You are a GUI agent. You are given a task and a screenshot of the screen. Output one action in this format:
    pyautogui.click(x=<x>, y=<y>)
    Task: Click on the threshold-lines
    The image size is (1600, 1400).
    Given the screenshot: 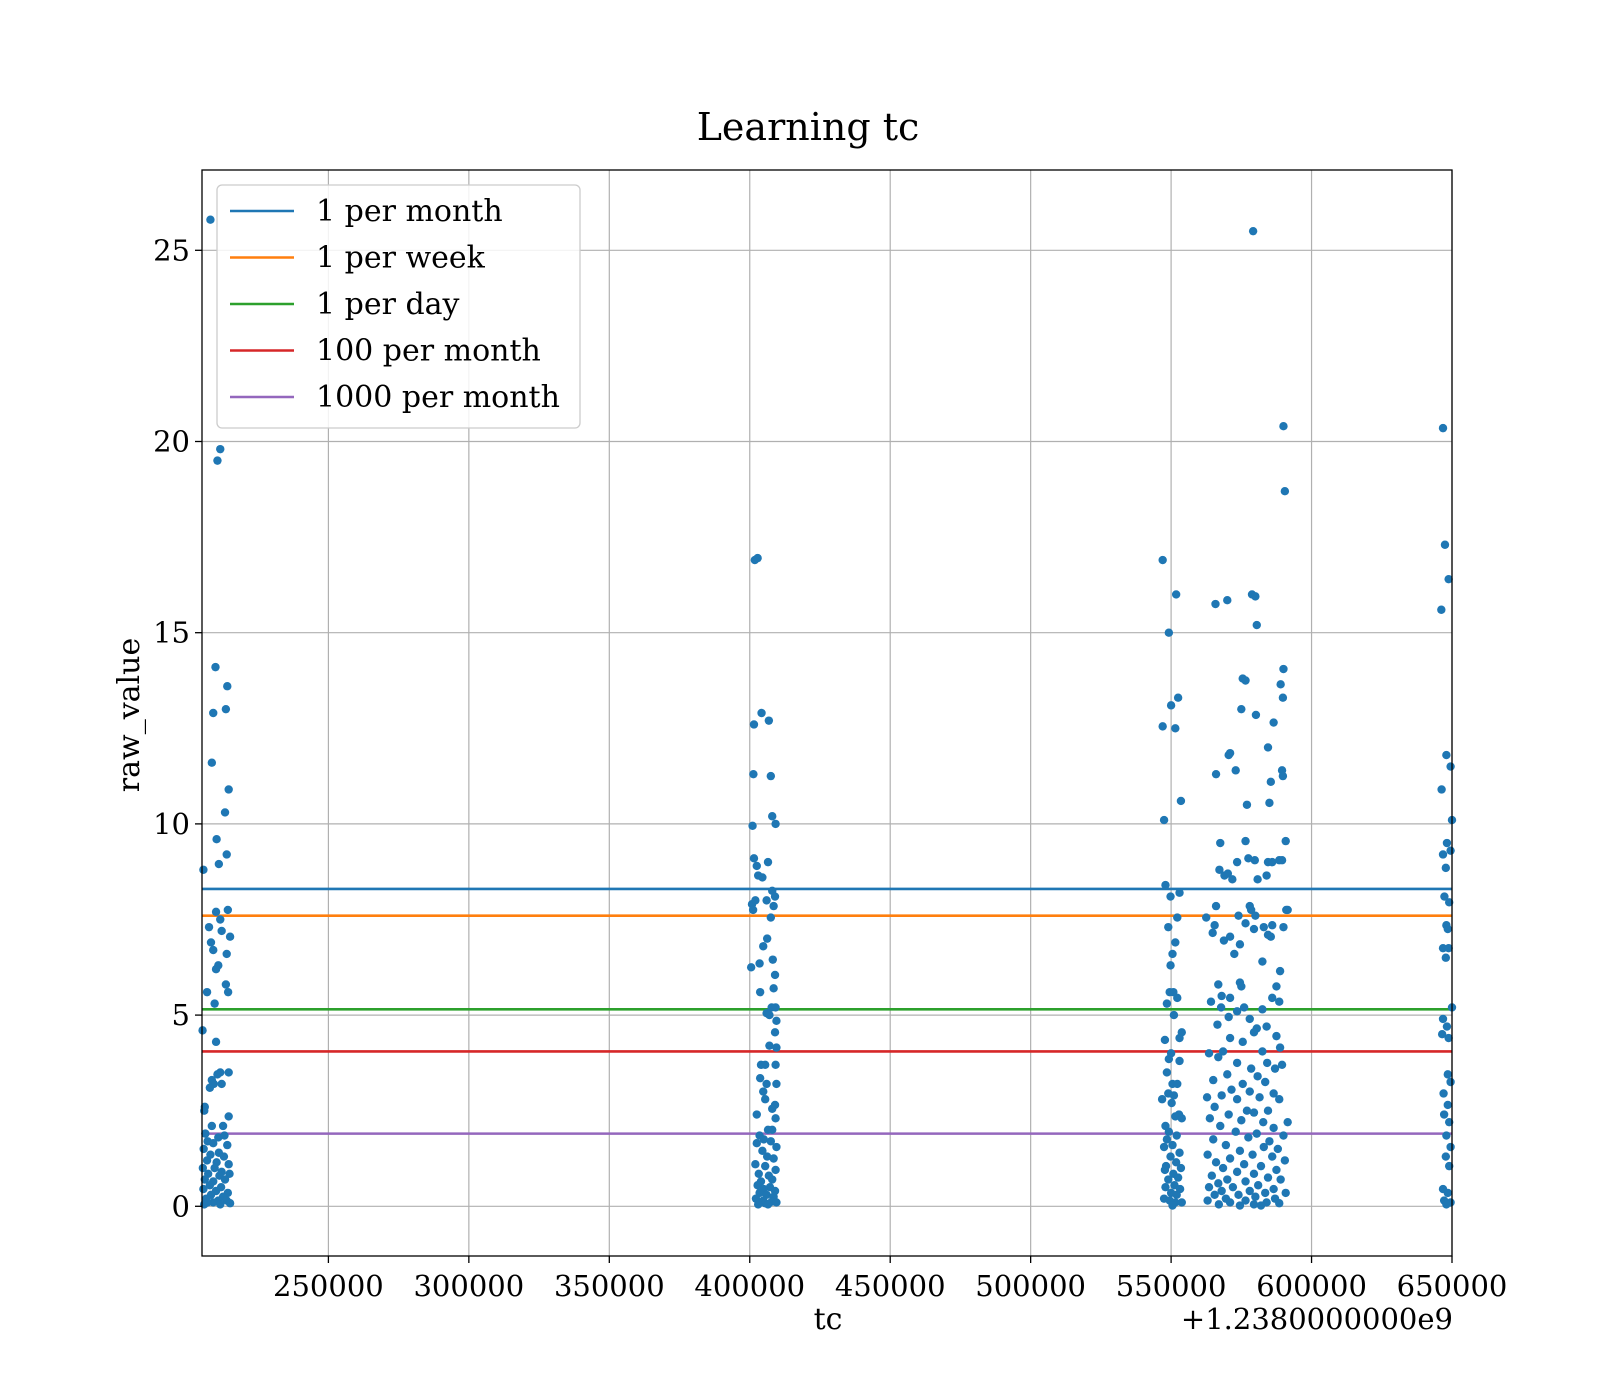 What is the action you would take?
    pyautogui.click(x=827, y=1011)
    